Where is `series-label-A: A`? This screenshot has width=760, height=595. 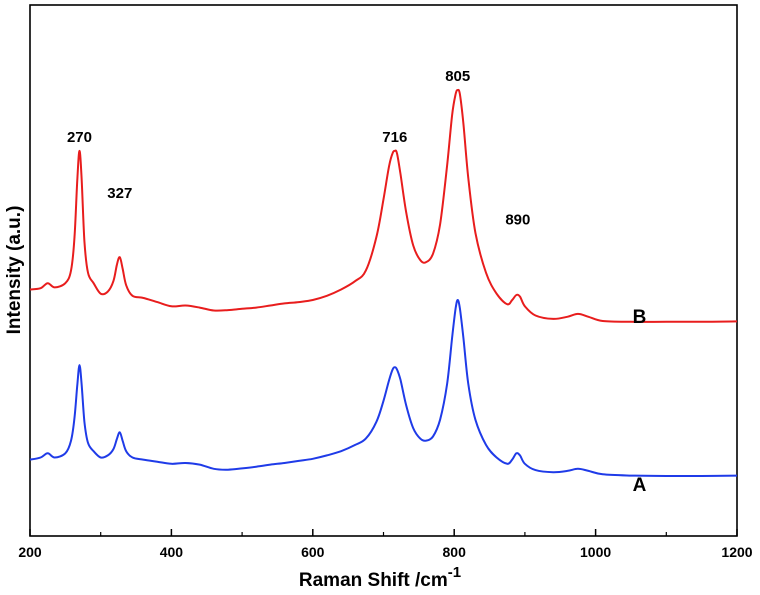
series-label-A: A is located at coordinates (640, 485).